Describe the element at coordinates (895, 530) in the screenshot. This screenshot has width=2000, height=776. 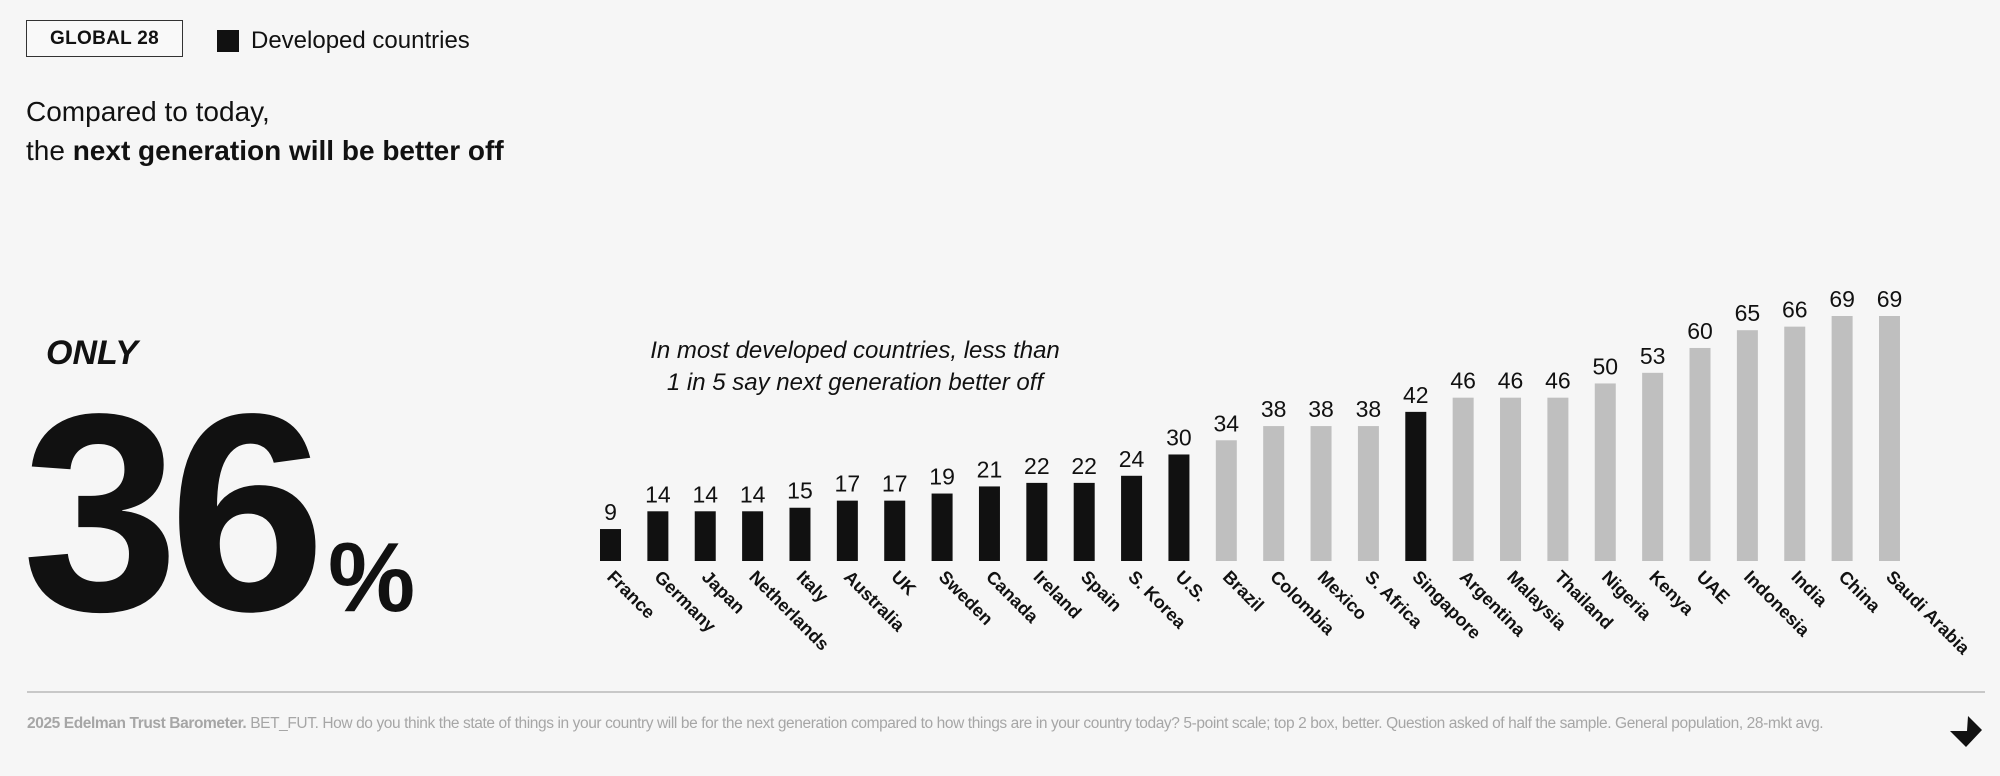
I see `bar-uk` at that location.